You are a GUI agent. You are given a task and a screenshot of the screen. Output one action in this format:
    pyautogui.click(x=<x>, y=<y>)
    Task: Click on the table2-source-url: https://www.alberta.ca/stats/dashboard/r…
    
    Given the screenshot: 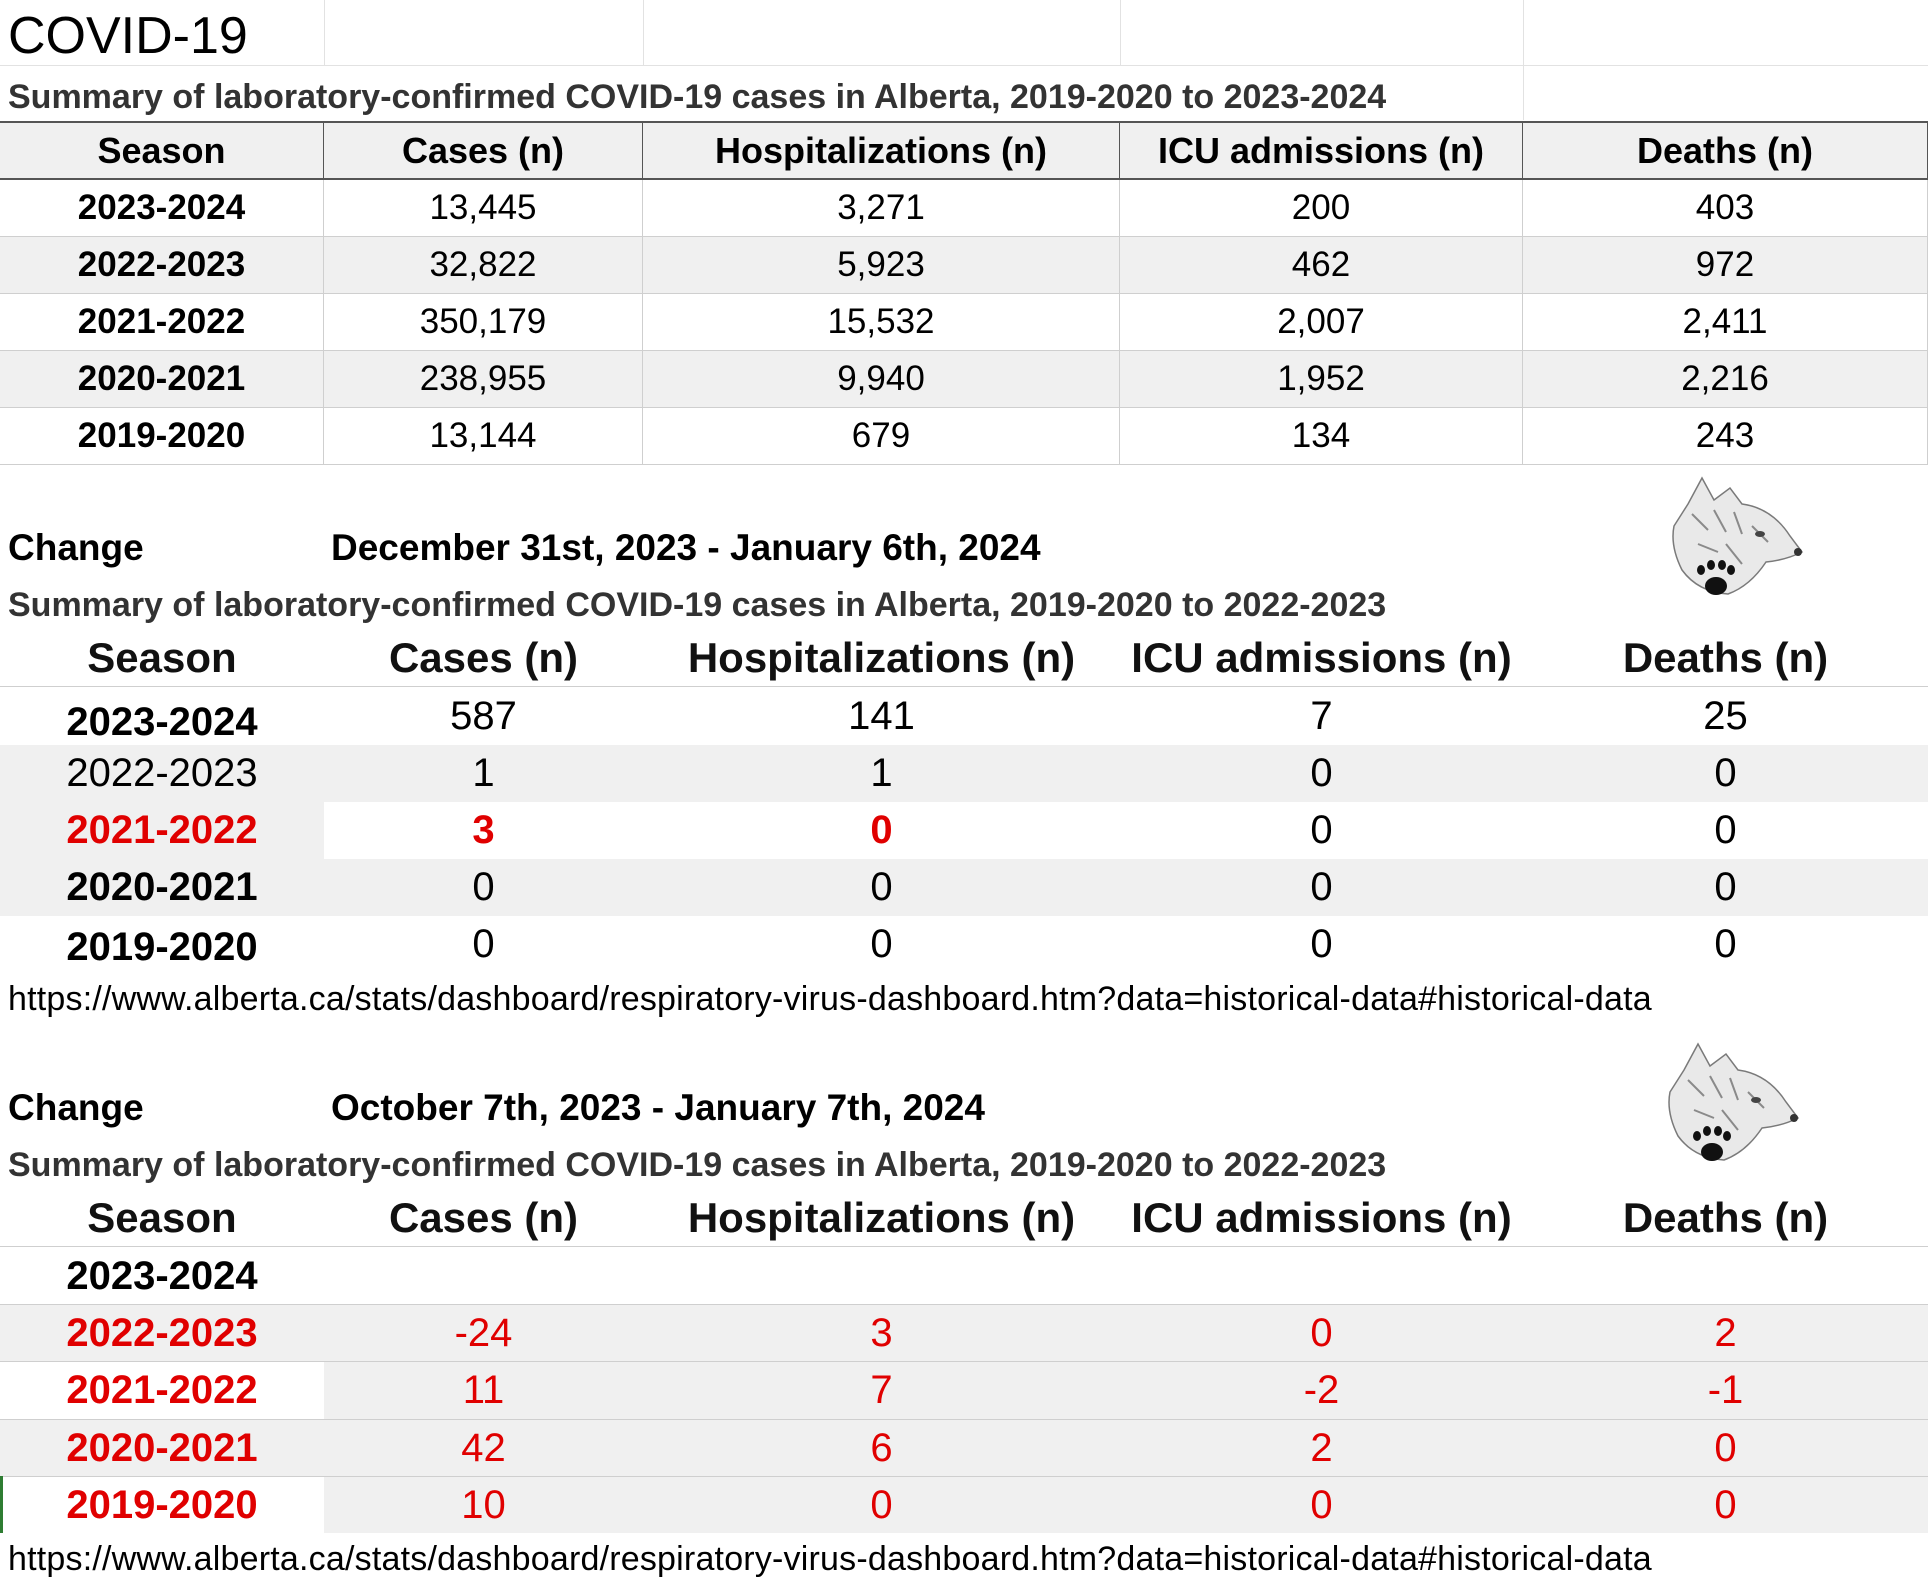 What is the action you would take?
    pyautogui.click(x=830, y=999)
    